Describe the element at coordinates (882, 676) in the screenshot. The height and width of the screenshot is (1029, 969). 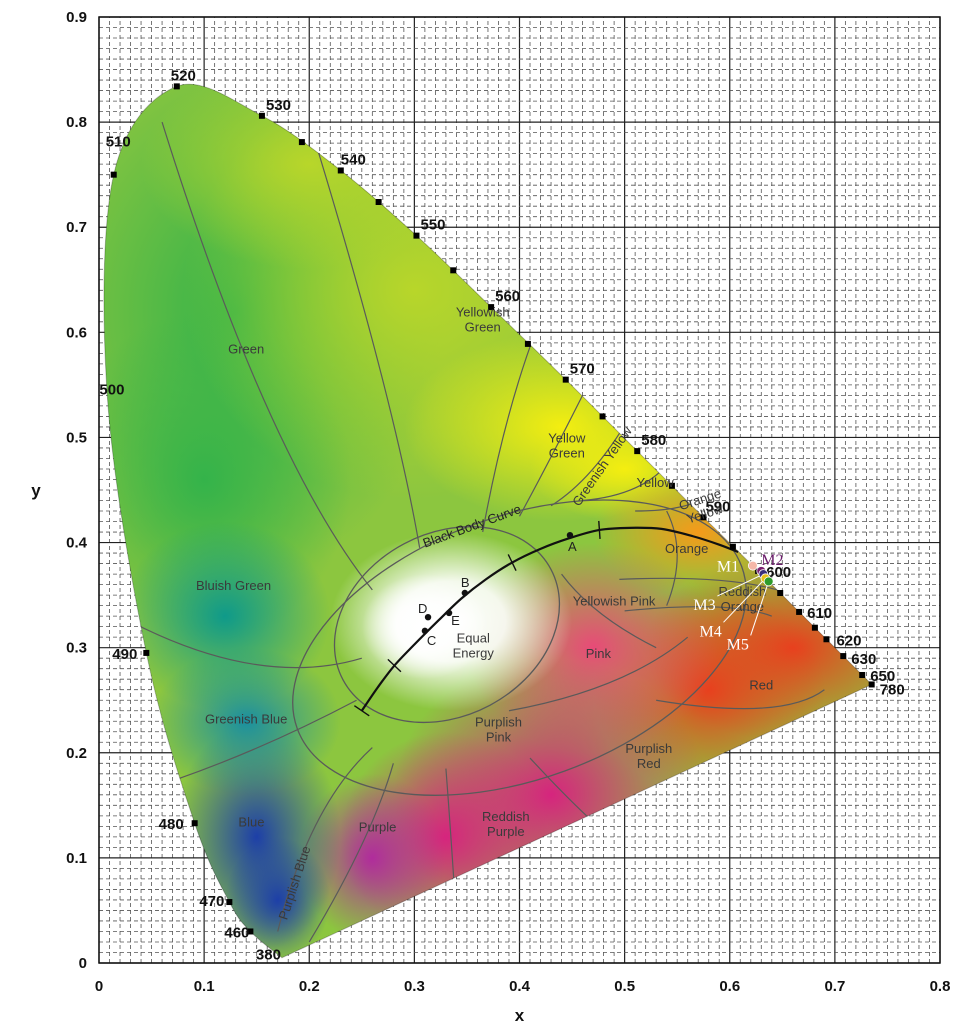
I see `wavelength-label-650: 650` at that location.